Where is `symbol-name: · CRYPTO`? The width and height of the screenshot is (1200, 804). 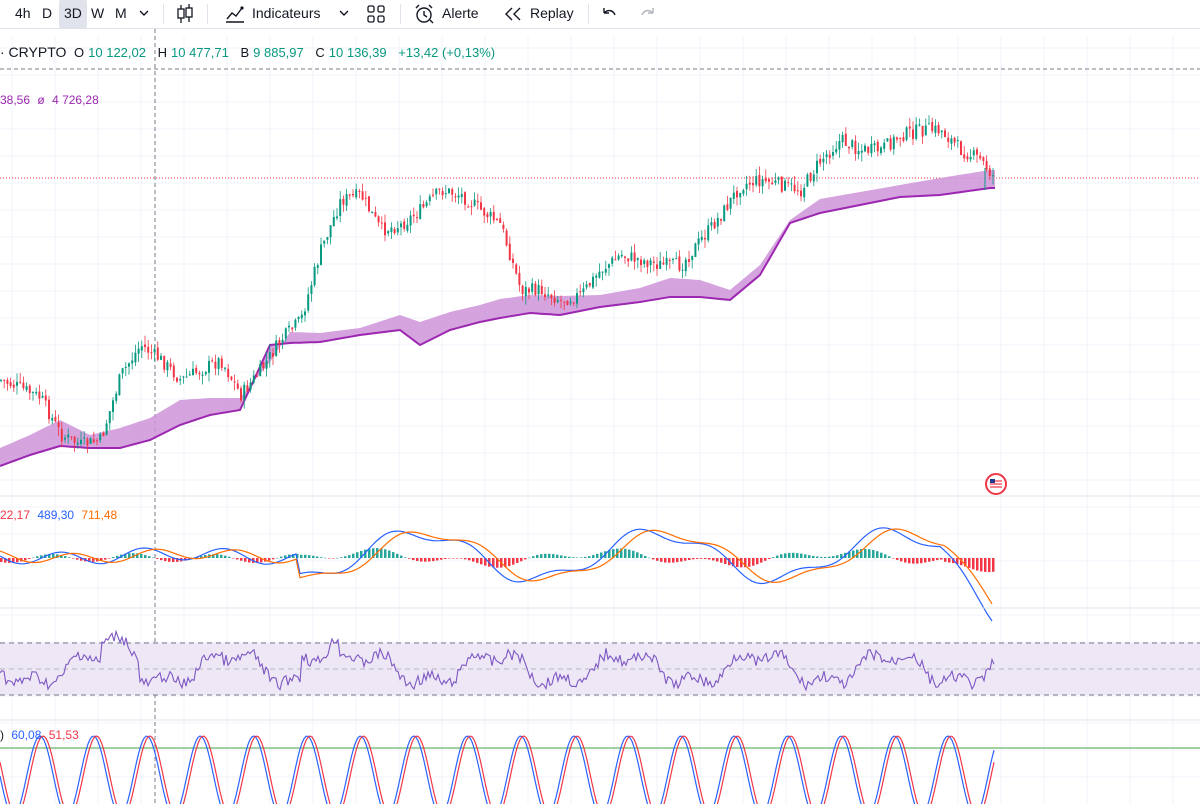
symbol-name: · CRYPTO is located at coordinates (33, 52).